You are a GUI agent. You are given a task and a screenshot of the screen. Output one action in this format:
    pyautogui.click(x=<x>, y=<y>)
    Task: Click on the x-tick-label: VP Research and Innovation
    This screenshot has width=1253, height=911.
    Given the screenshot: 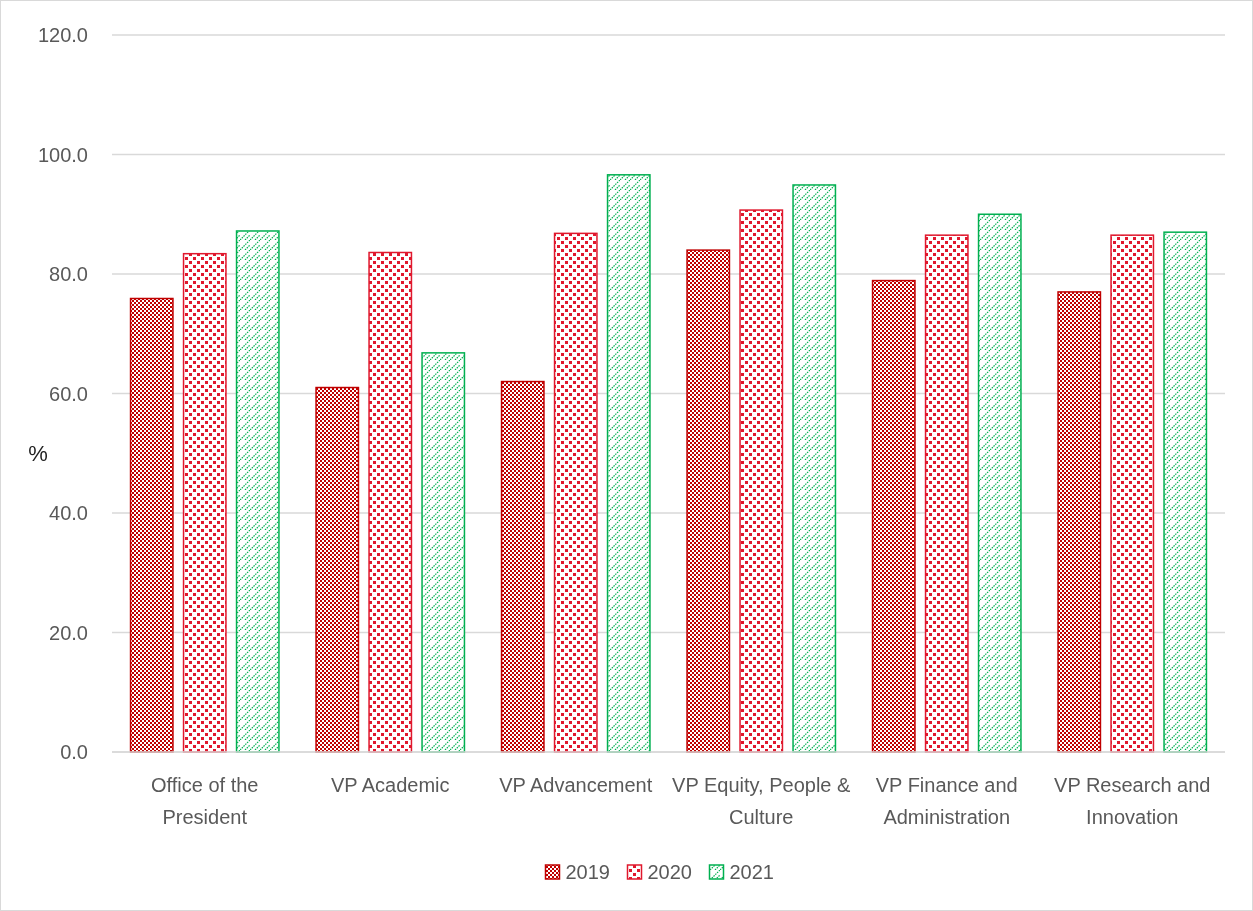 What is the action you would take?
    pyautogui.click(x=1132, y=801)
    